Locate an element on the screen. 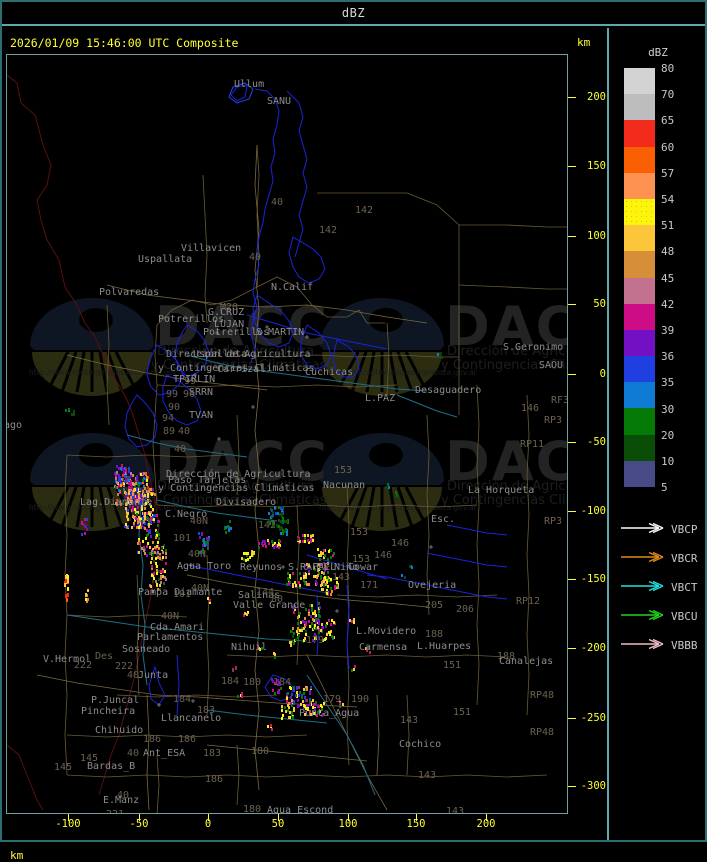 The height and width of the screenshot is (862, 707). arrow-legend-row: VBBB is located at coordinates (663, 646).